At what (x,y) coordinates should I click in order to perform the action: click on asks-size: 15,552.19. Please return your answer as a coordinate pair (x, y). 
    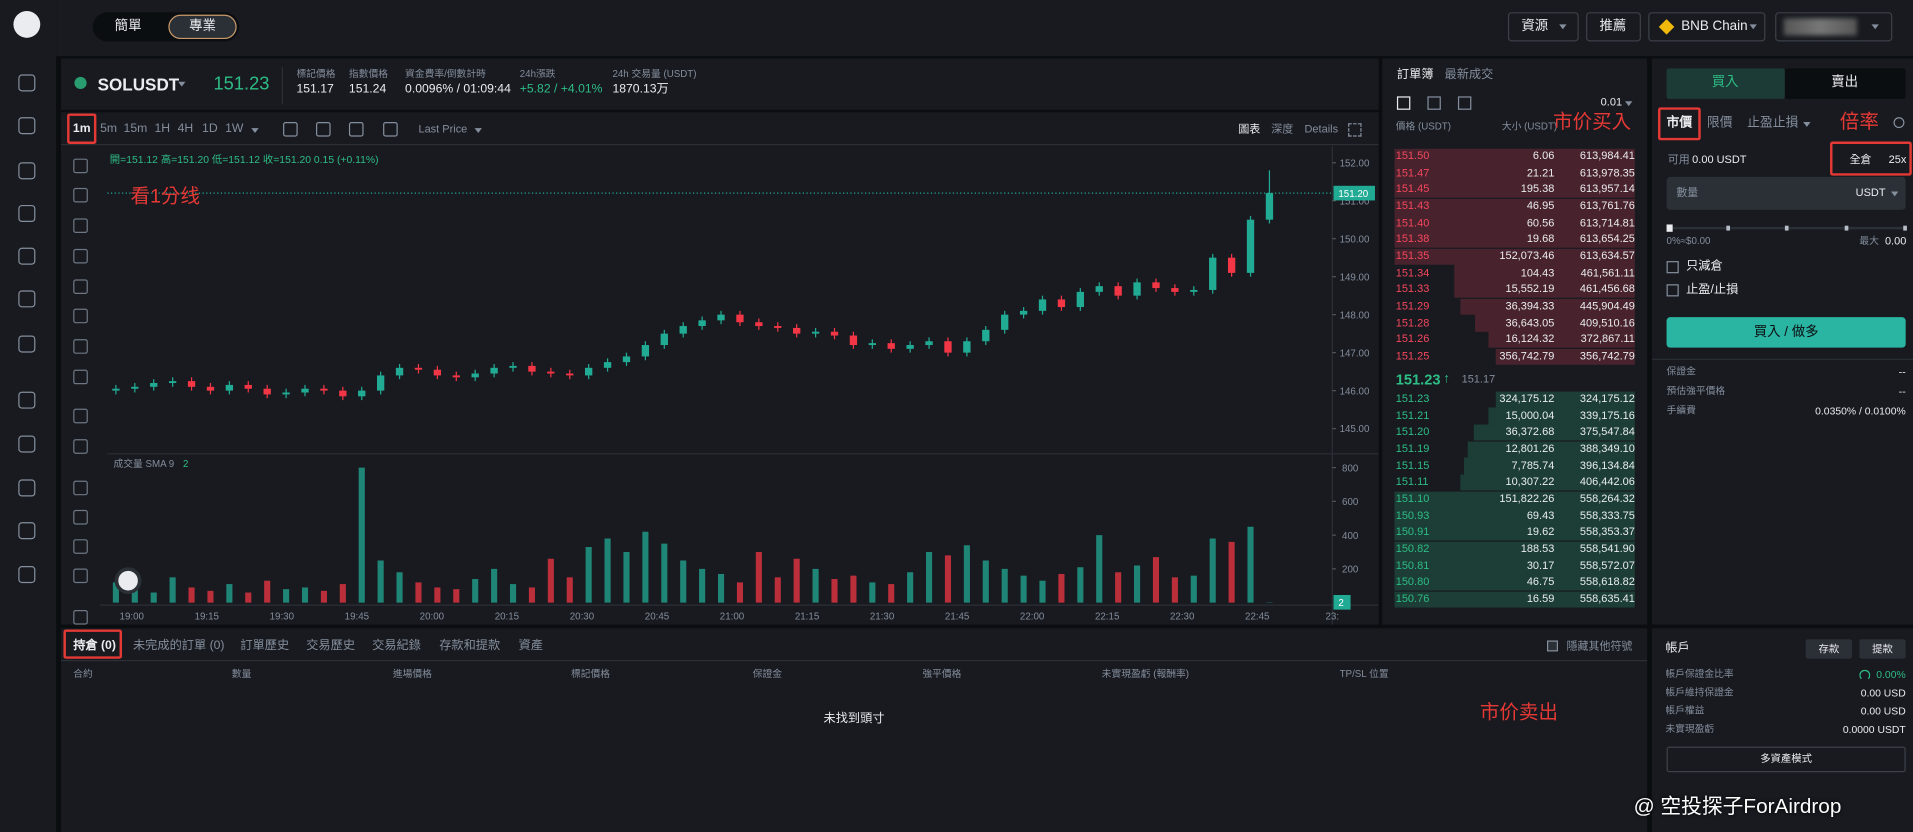
    Looking at the image, I should click on (1530, 289).